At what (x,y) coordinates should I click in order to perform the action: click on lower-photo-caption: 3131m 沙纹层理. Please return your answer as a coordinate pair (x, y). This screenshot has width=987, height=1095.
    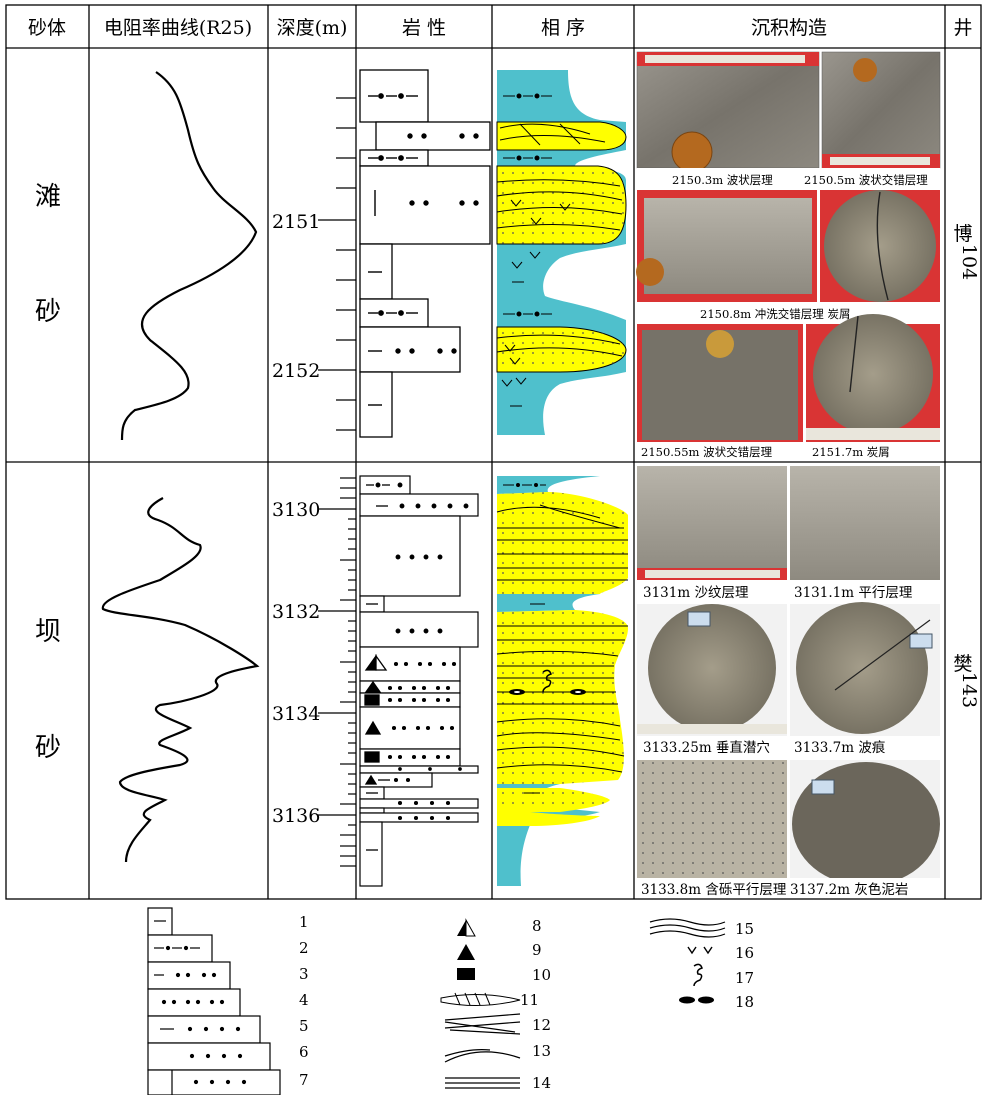
    Looking at the image, I should click on (696, 593).